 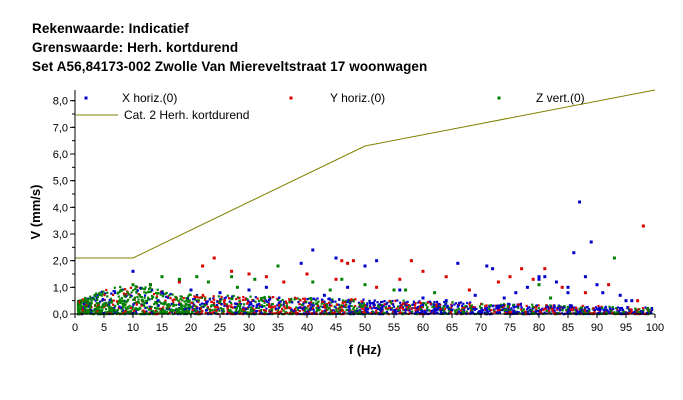 What do you see at coordinates (278, 328) in the screenshot?
I see `x-tick-label: 35` at bounding box center [278, 328].